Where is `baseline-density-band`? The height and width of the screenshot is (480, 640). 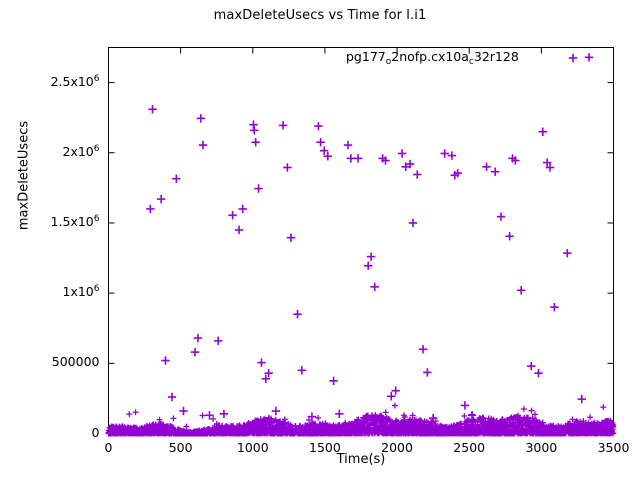
baseline-density-band is located at coordinates (361, 419).